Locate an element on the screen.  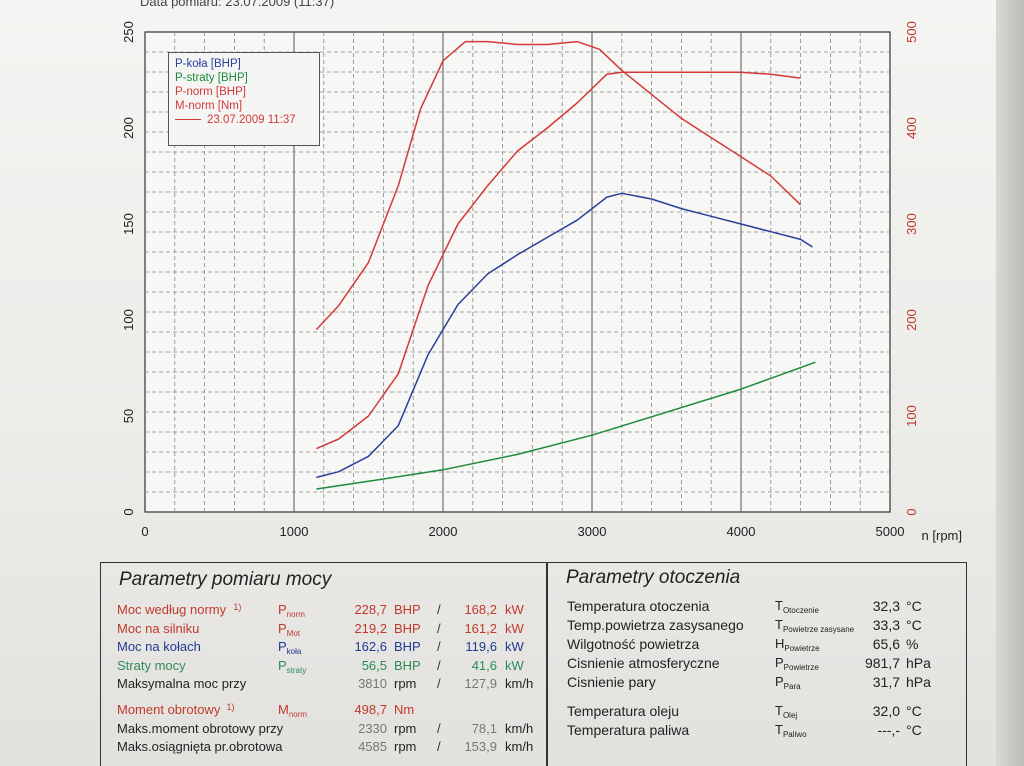
x-tick-label: 0 is located at coordinates (144, 531).